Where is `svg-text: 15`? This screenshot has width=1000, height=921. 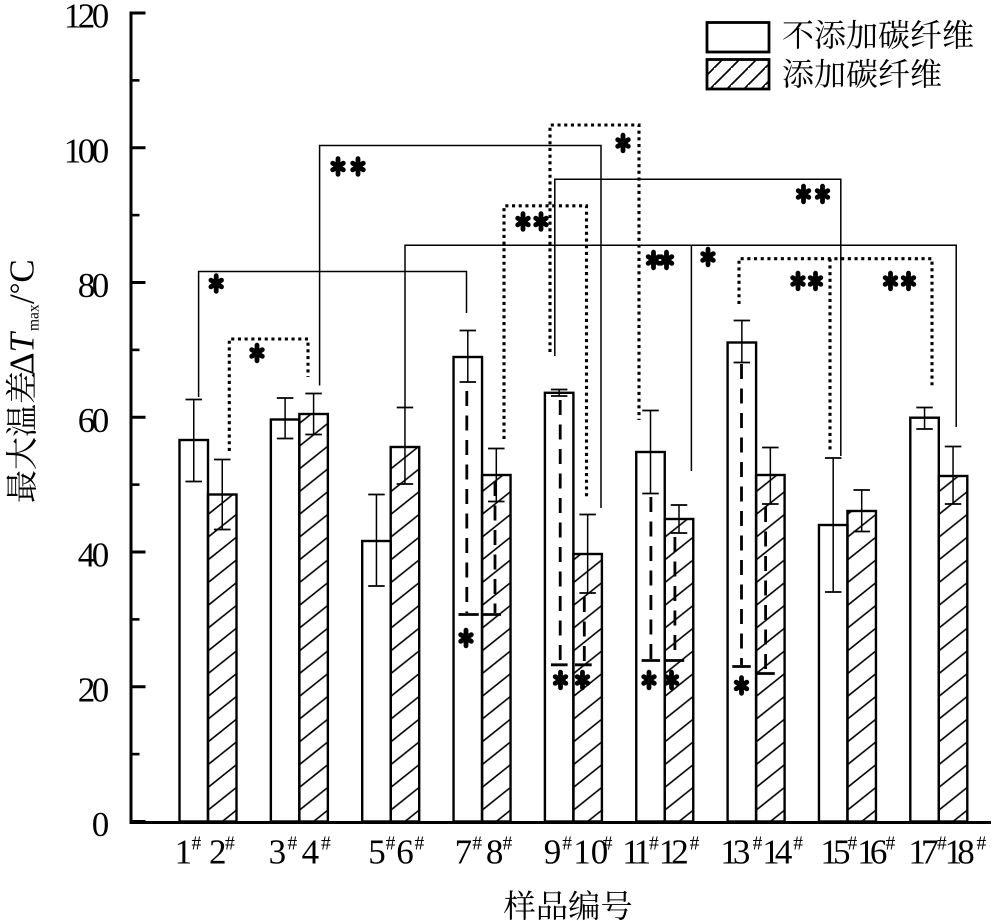
svg-text: 15 is located at coordinates (835, 852).